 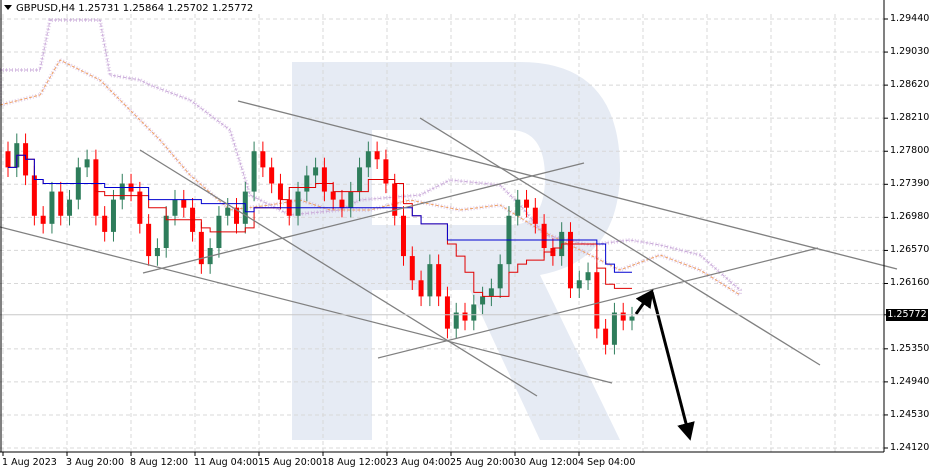 What do you see at coordinates (290, 462) in the screenshot?
I see `time-tick-label: 15 Aug 20:00` at bounding box center [290, 462].